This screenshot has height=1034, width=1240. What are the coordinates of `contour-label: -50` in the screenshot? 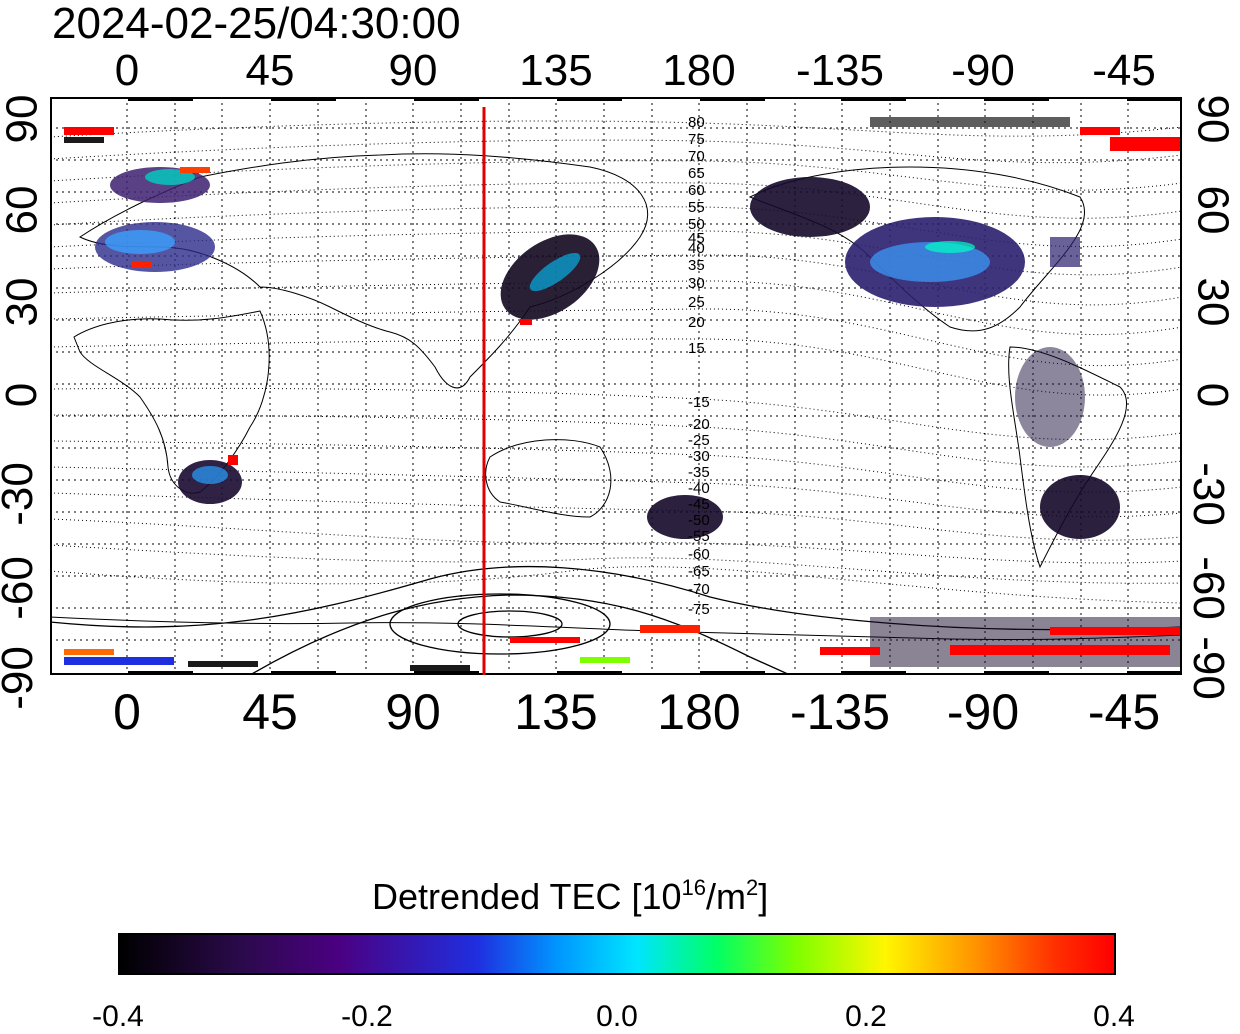 It's located at (699, 520).